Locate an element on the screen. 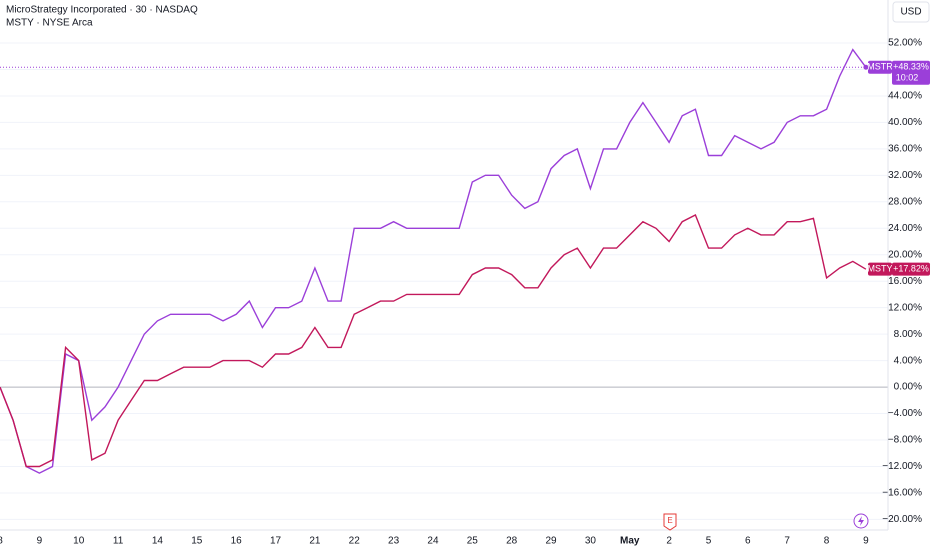 Image resolution: width=932 pixels, height=550 pixels. currency-box is located at coordinates (911, 12).